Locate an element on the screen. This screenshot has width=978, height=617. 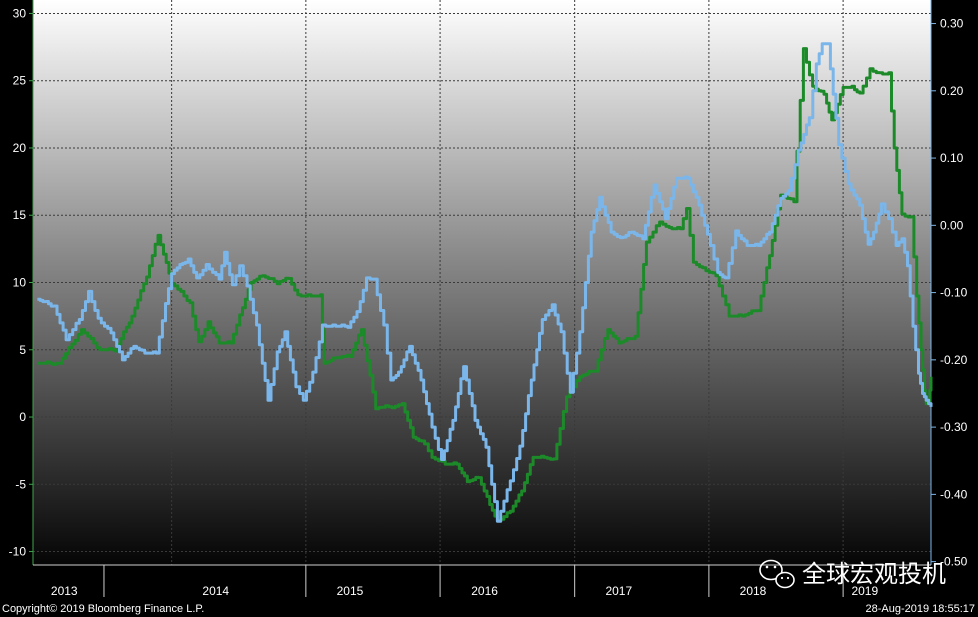
timestamp-text: 28-Aug-2019 18:55:17 is located at coordinates (920, 609).